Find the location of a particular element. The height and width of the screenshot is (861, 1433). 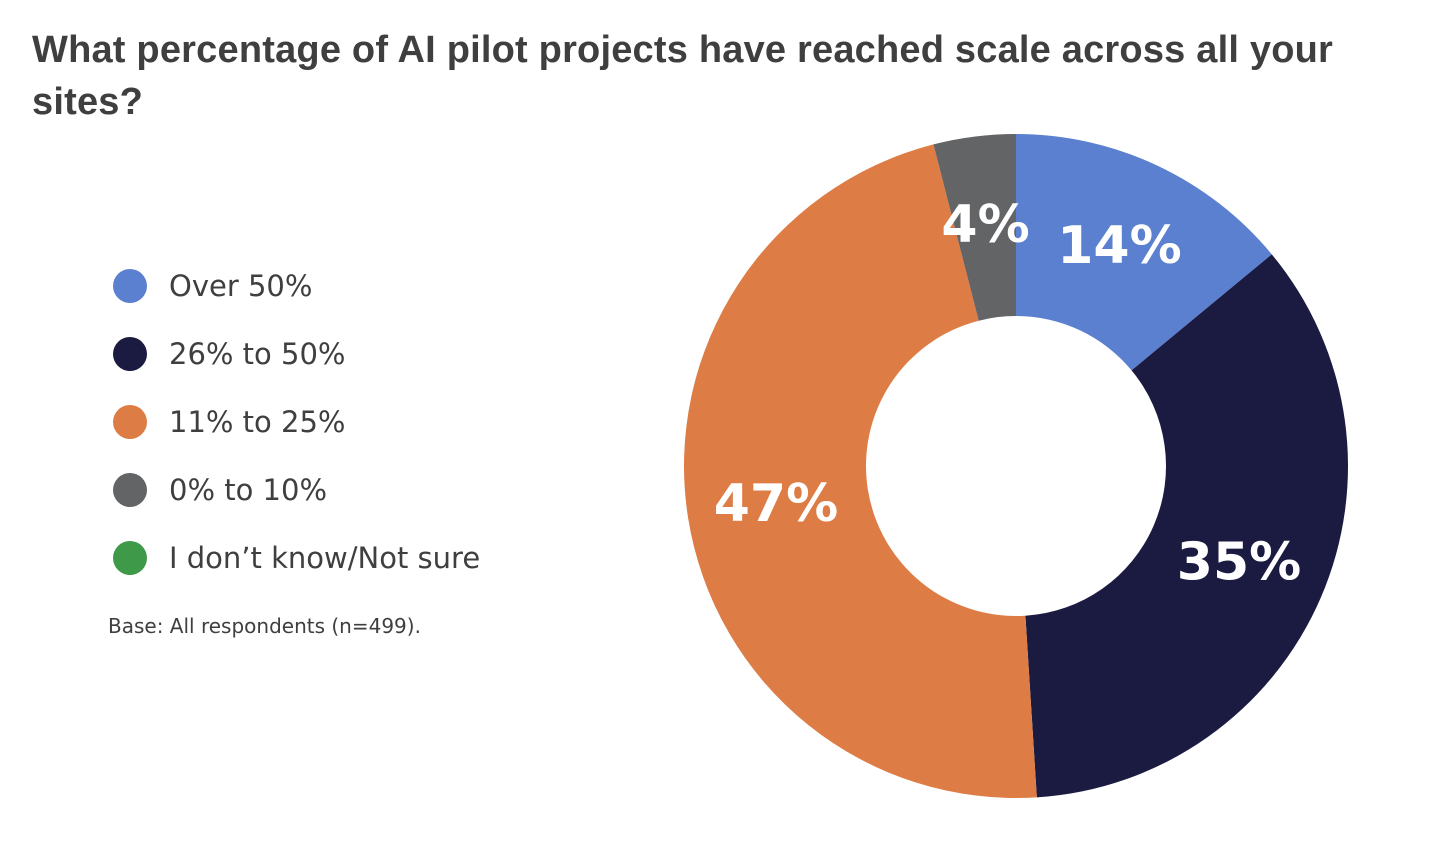

slice-0-to-10- is located at coordinates (974, 227).